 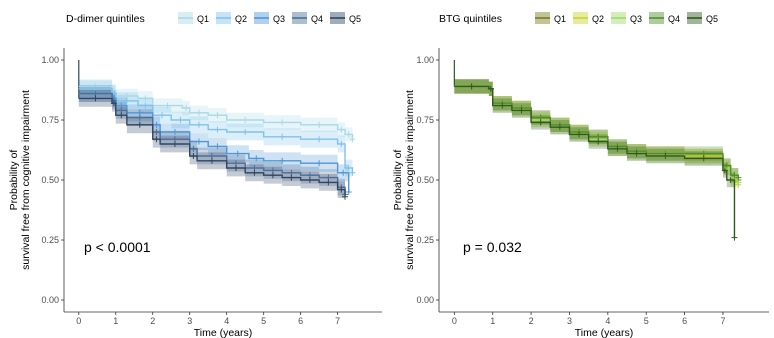 What do you see at coordinates (348, 192) in the screenshot?
I see `censor-mark-end-q3` at bounding box center [348, 192].